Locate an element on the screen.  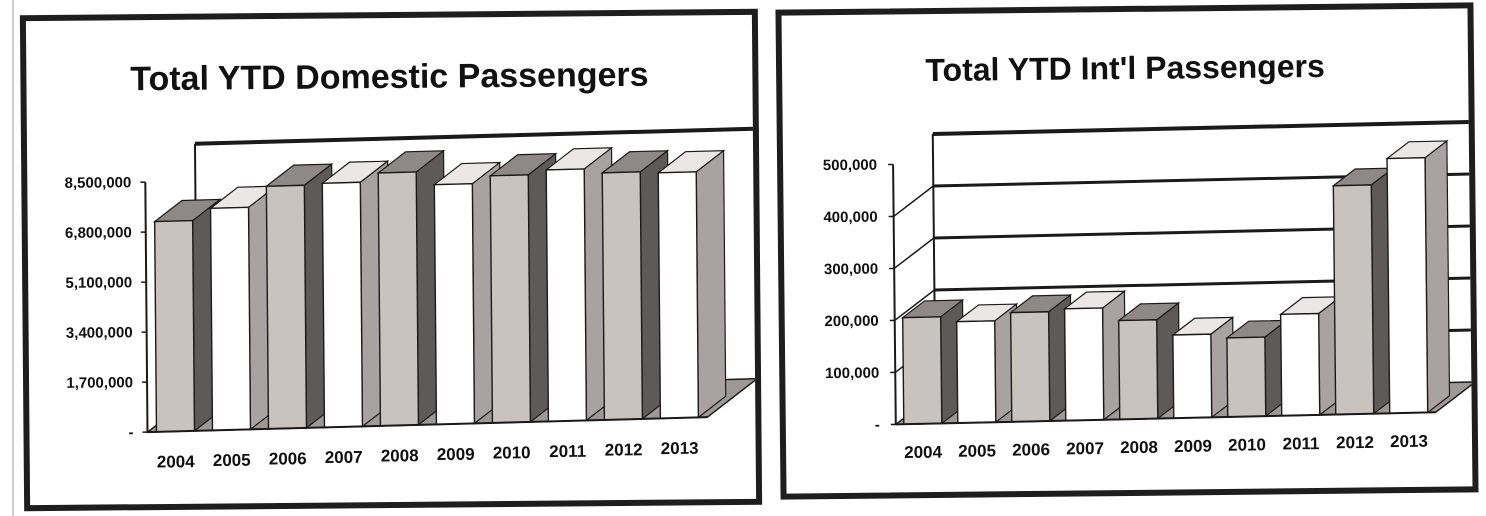
y-tick-label: 500,000 is located at coordinates (850, 166).